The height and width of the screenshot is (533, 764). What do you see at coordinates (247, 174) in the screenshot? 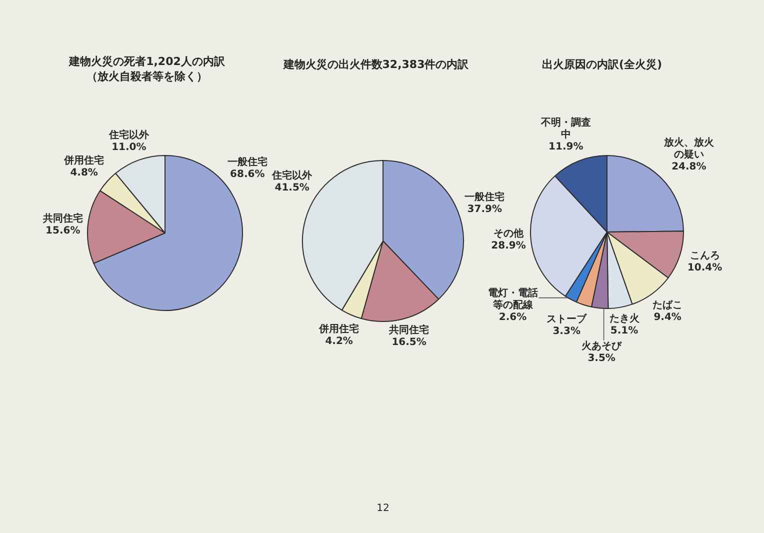
I see `data-label: 68.6%` at bounding box center [247, 174].